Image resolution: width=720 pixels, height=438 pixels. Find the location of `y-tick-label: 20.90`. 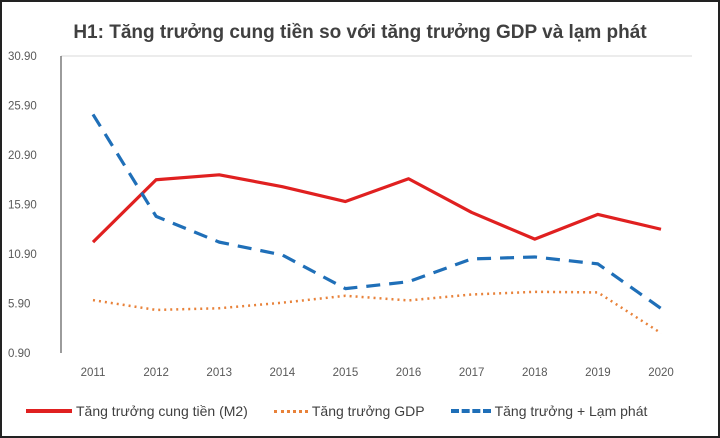

y-tick-label: 20.90 is located at coordinates (22, 156).